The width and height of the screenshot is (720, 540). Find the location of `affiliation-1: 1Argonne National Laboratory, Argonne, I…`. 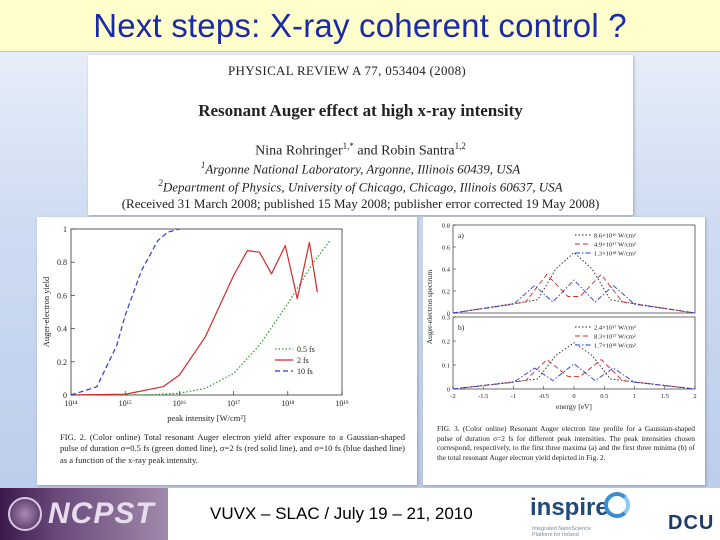

affiliation-1: 1Argonne National Laboratory, Argonne, I… is located at coordinates (360, 168).